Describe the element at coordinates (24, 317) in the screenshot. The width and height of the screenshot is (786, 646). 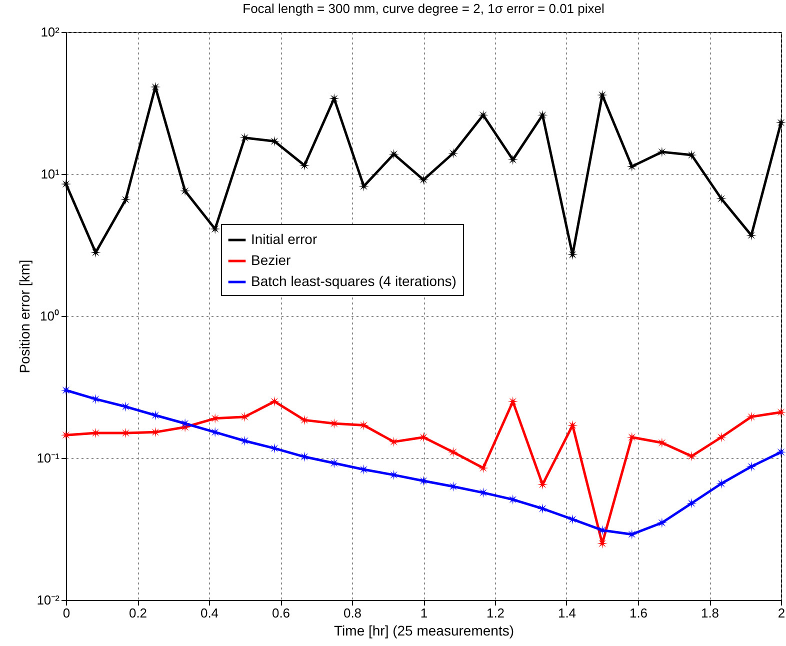
I see `y-axis-title: Position error [km]` at that location.